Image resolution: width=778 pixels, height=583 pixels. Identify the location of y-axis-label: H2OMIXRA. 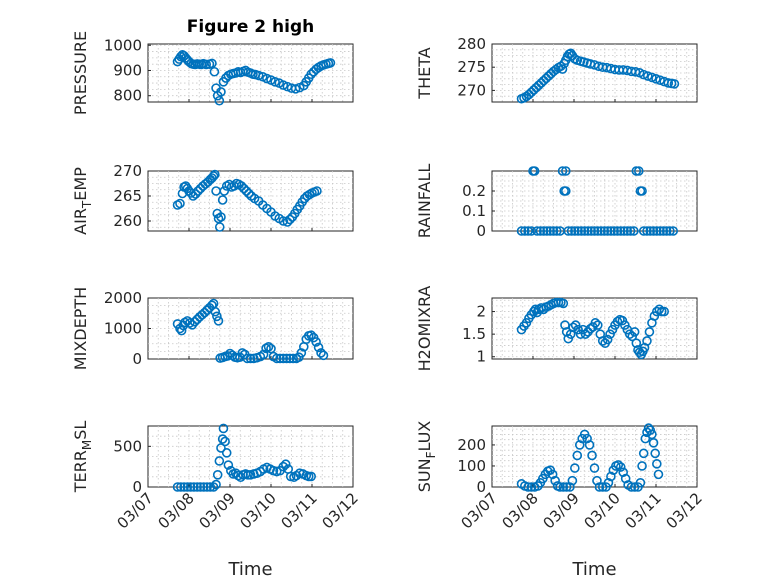
(424, 329).